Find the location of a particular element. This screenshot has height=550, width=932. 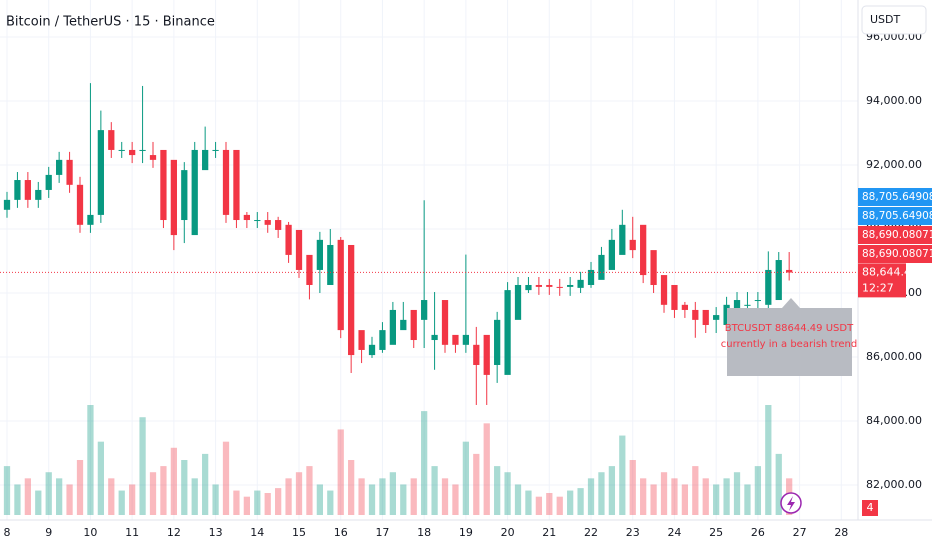

x-tick-label: 12 is located at coordinates (174, 532).